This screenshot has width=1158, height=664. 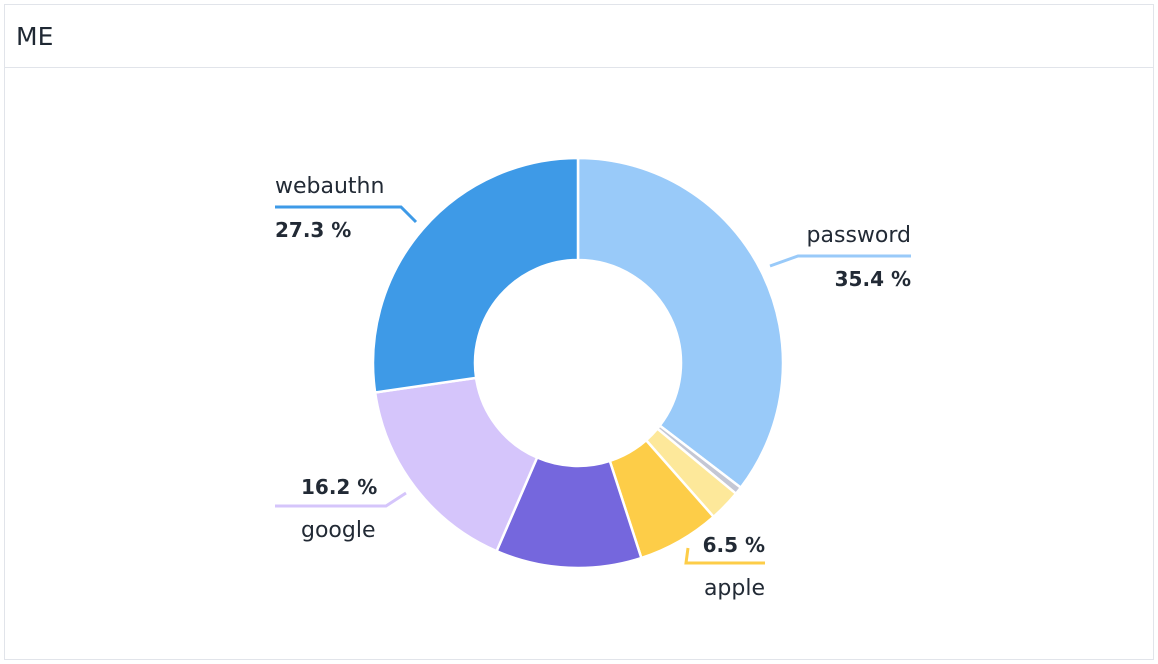 What do you see at coordinates (346, 214) in the screenshot?
I see `leader-line-webauthn` at bounding box center [346, 214].